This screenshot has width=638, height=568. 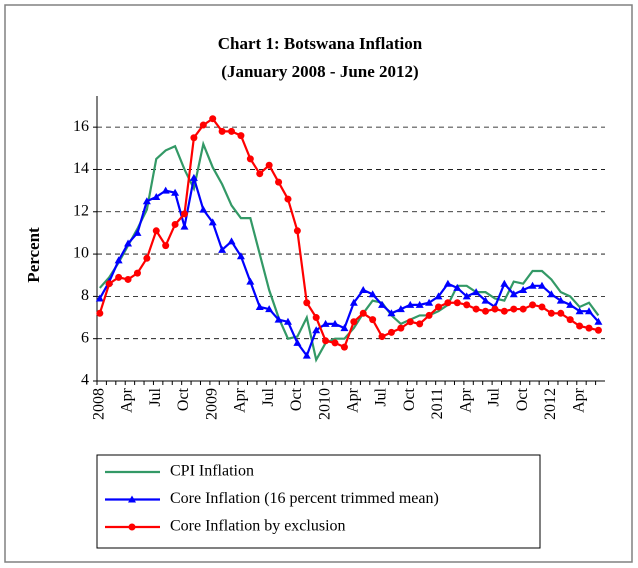 What do you see at coordinates (81, 253) in the screenshot?
I see `y-tick-label: 10` at bounding box center [81, 253].